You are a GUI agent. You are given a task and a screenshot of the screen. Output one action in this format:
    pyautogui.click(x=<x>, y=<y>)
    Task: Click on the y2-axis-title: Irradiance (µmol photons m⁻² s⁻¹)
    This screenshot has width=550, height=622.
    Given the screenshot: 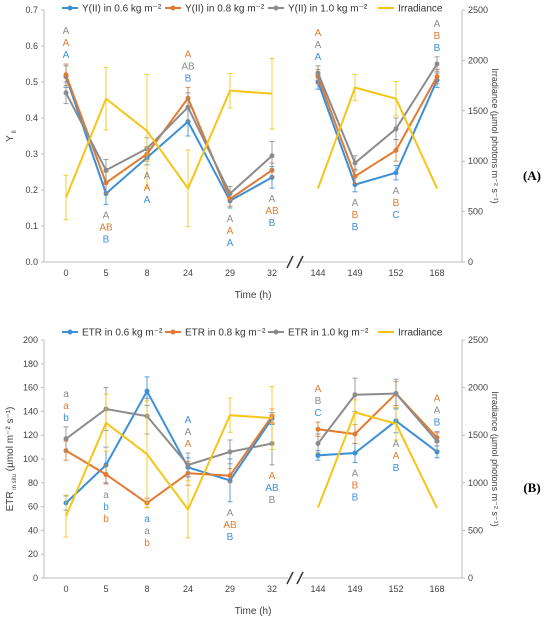 What is the action you would take?
    pyautogui.click(x=495, y=458)
    